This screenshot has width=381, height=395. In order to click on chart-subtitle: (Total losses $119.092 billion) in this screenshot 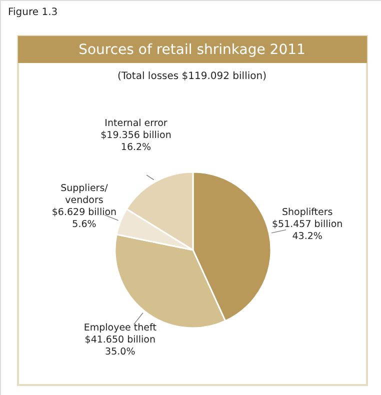, I will do `click(192, 76)`.